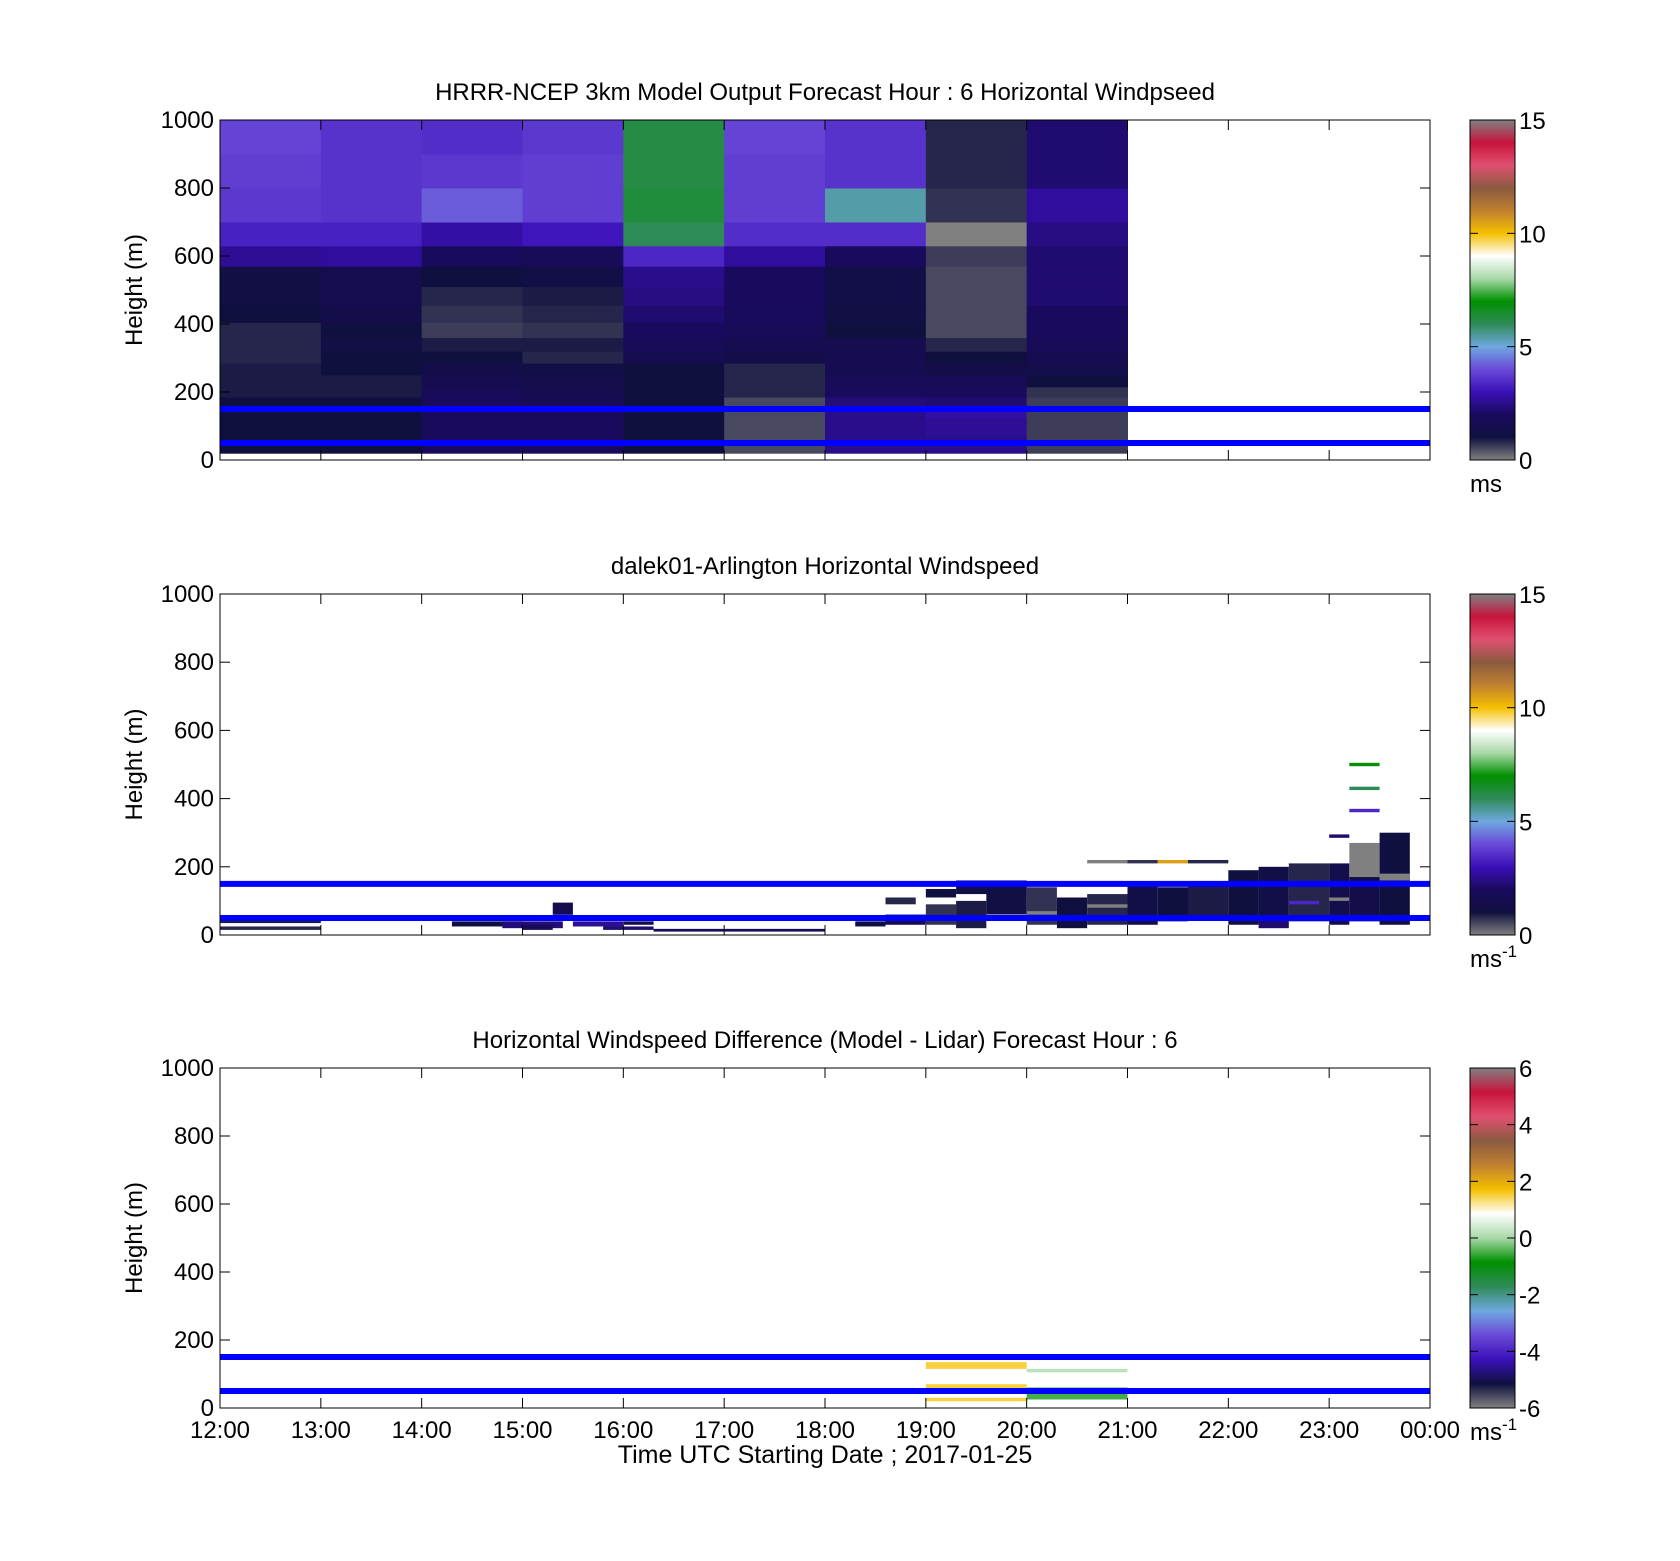 Image resolution: width=1680 pixels, height=1561 pixels. I want to click on x-tick-label: 23:00, so click(1329, 1430).